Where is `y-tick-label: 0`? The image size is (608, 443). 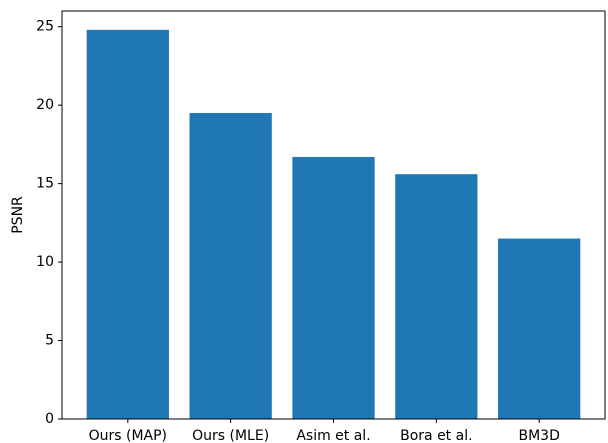 y-tick-label: 0 is located at coordinates (49, 419).